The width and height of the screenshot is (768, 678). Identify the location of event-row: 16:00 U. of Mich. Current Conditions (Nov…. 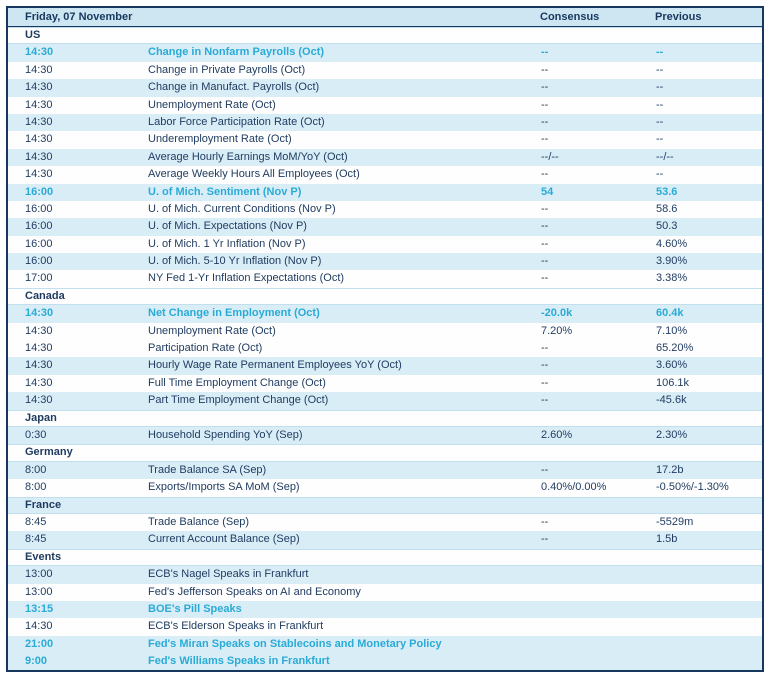
(385, 209).